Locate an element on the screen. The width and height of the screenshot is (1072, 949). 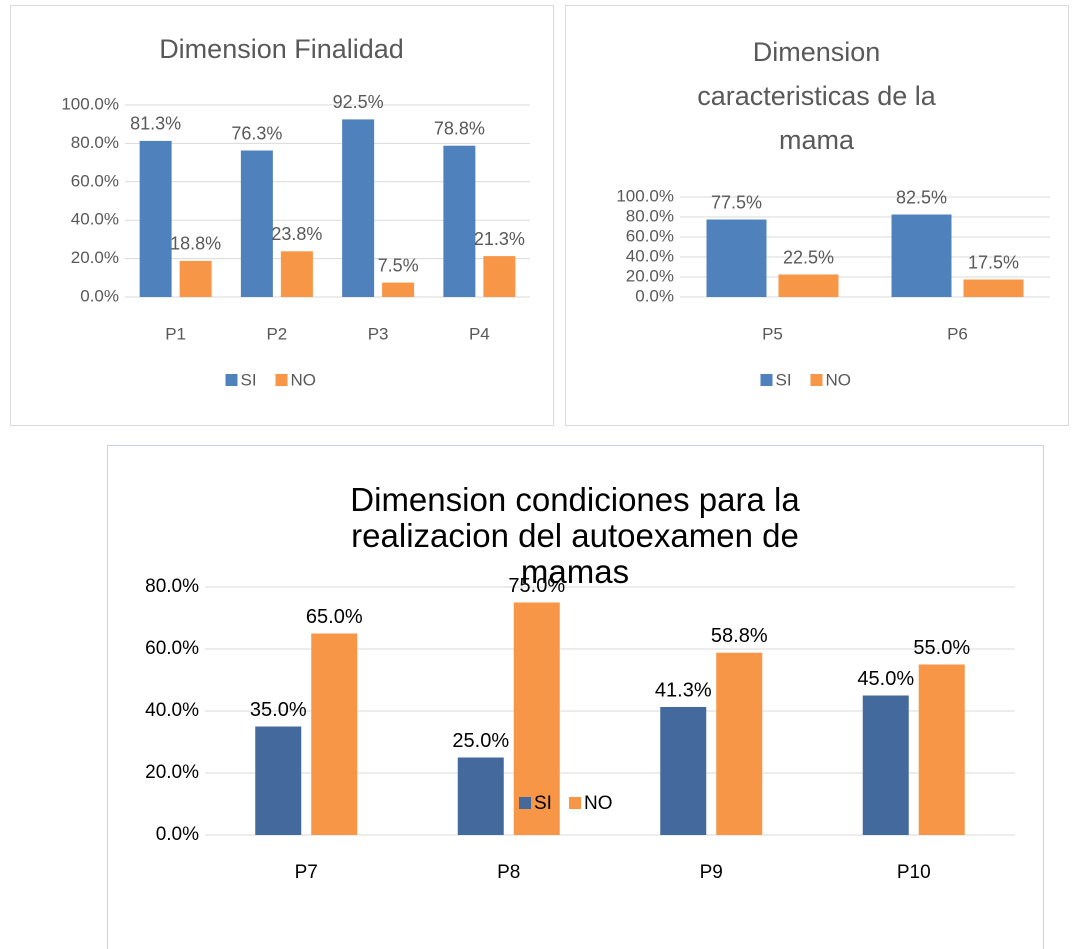
data-label: 21.3% is located at coordinates (499, 239).